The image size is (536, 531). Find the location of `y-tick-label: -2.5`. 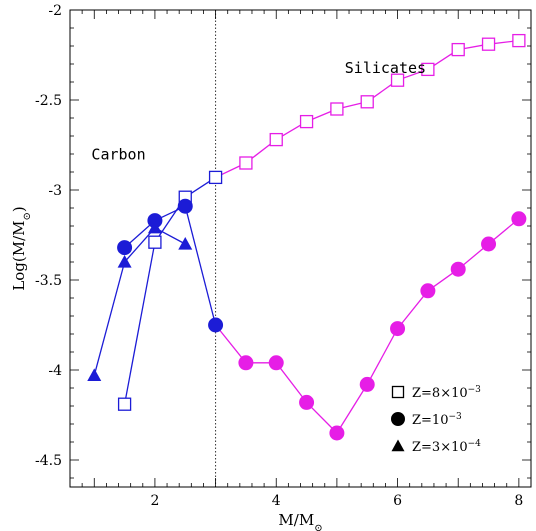

y-tick-label: -2.5 is located at coordinates (48, 101).